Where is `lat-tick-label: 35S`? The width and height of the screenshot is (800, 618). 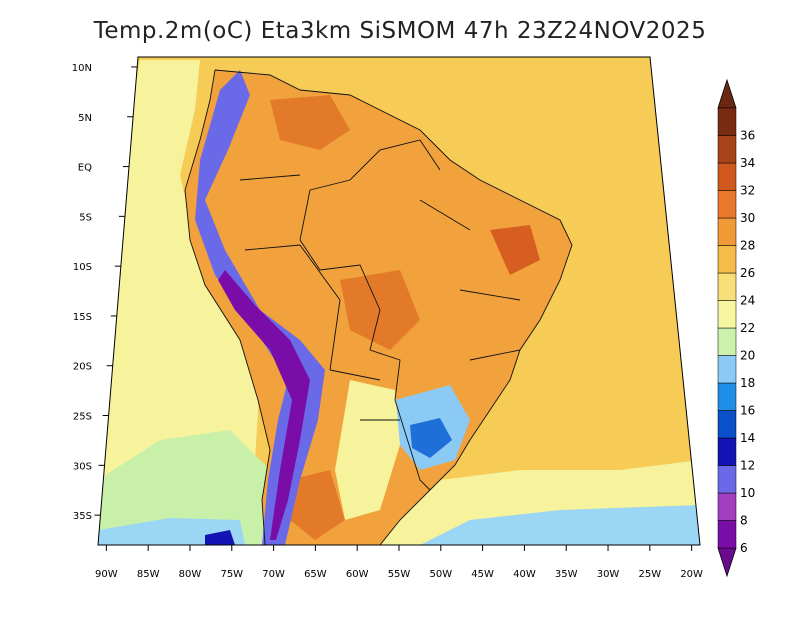
lat-tick-label: 35S is located at coordinates (82, 516).